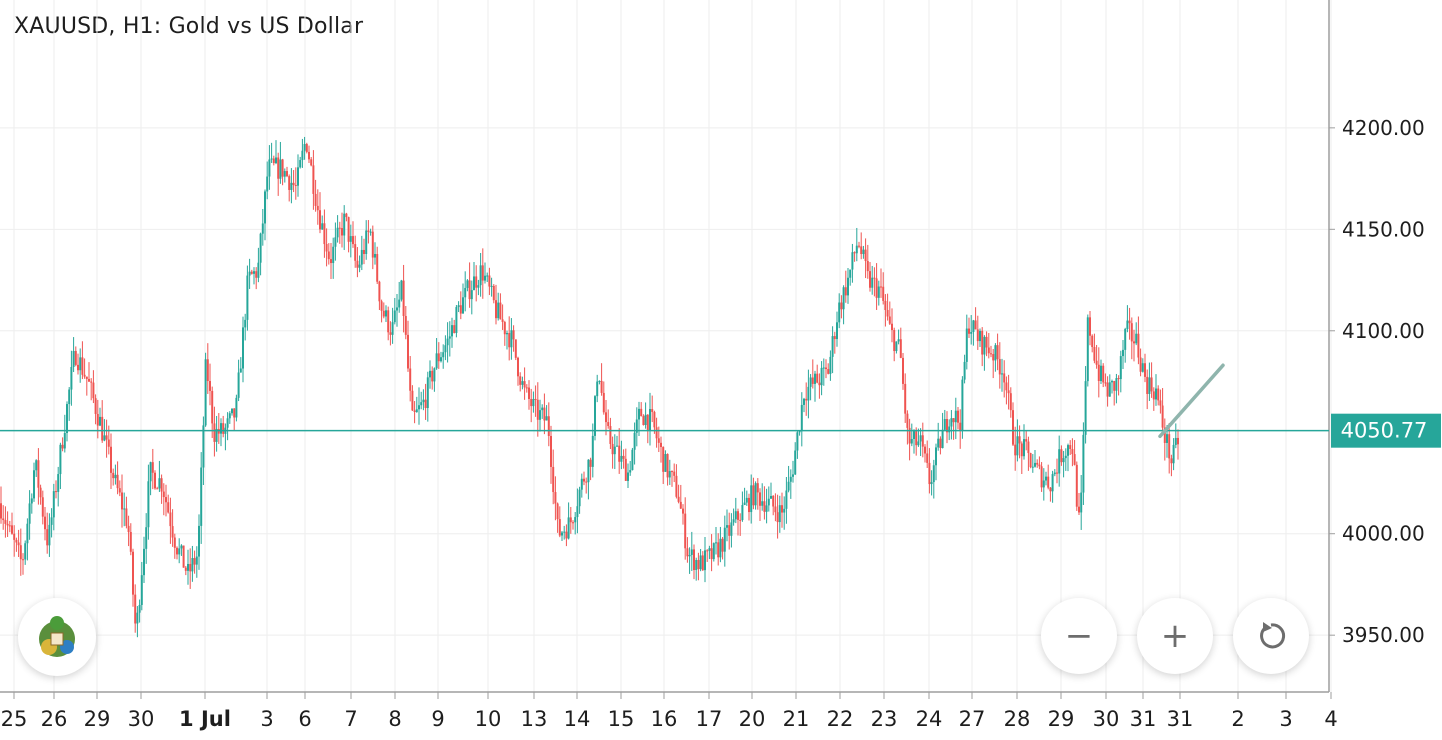 The height and width of the screenshot is (740, 1442). What do you see at coordinates (488, 719) in the screenshot?
I see `x-tick-label: 10` at bounding box center [488, 719].